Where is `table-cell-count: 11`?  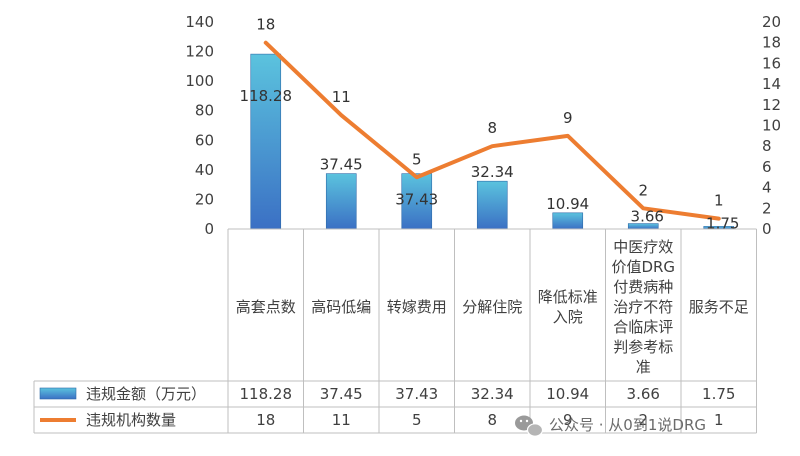
table-cell-count: 11 is located at coordinates (341, 420).